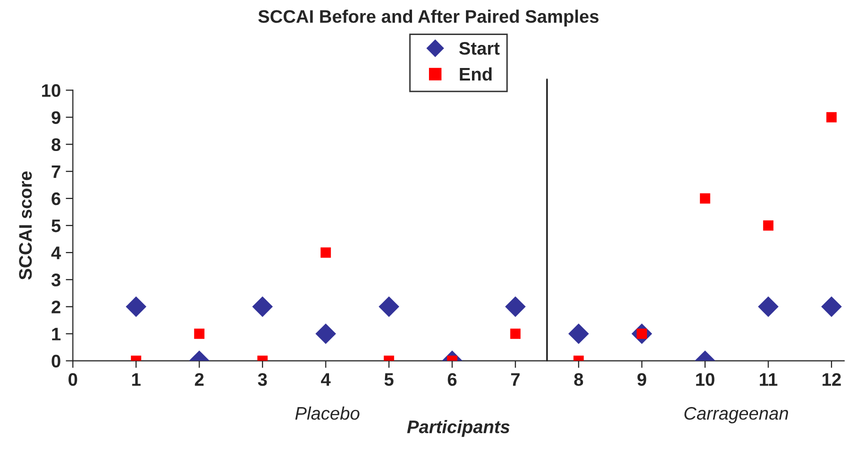 The height and width of the screenshot is (451, 857). Describe the element at coordinates (389, 379) in the screenshot. I see `x-tick-label: 5` at that location.